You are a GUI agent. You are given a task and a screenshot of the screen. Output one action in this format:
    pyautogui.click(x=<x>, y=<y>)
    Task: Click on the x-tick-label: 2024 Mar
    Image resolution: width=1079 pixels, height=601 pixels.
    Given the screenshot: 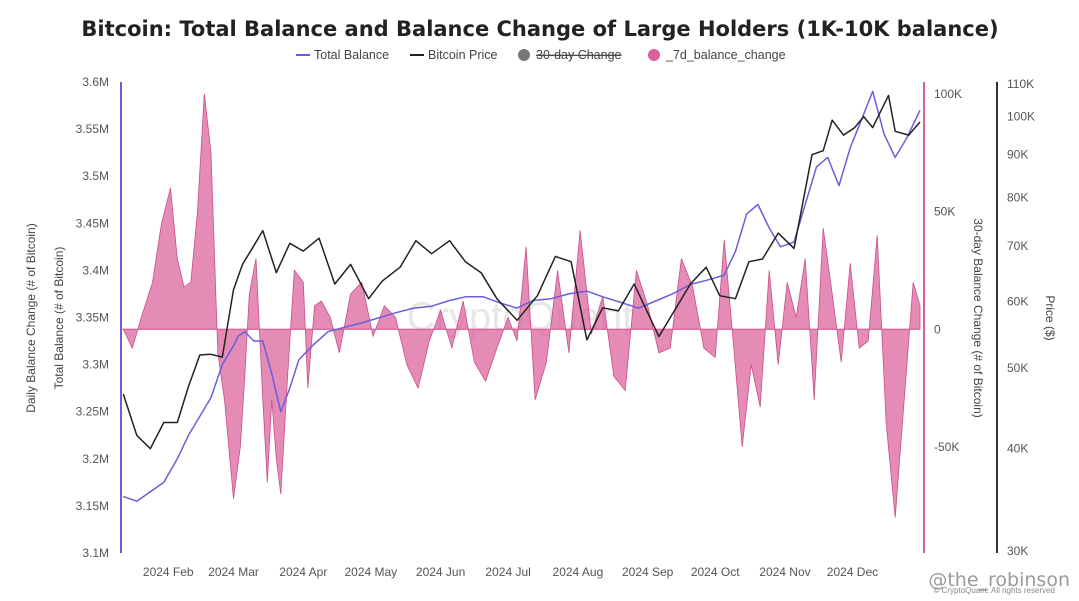 What is the action you would take?
    pyautogui.click(x=233, y=572)
    